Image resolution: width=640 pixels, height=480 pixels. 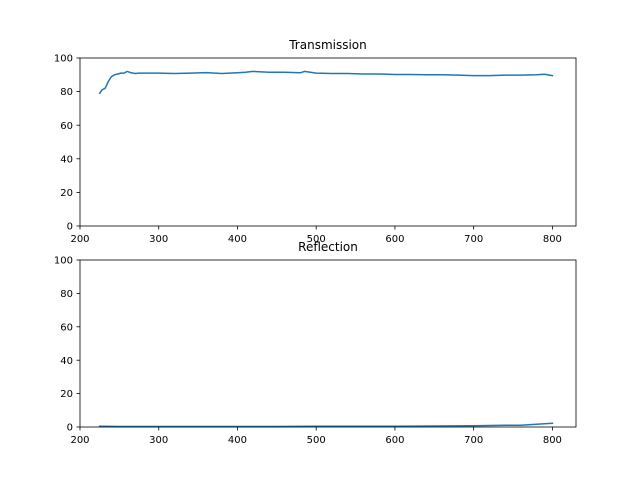 I want to click on chart-title: Transmission, so click(x=327, y=45).